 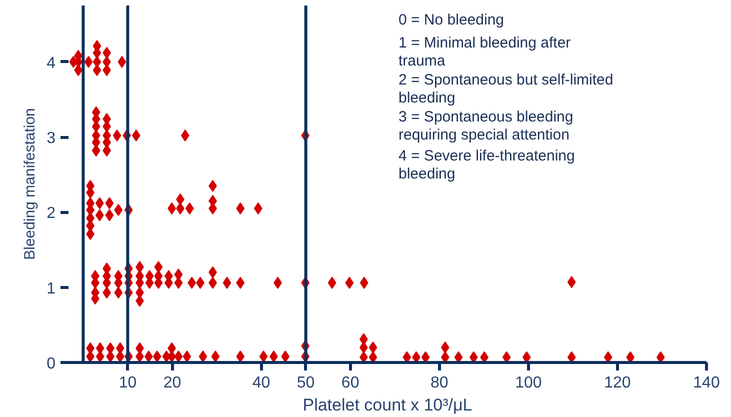 I want to click on x-tick-label: 120, so click(x=617, y=383).